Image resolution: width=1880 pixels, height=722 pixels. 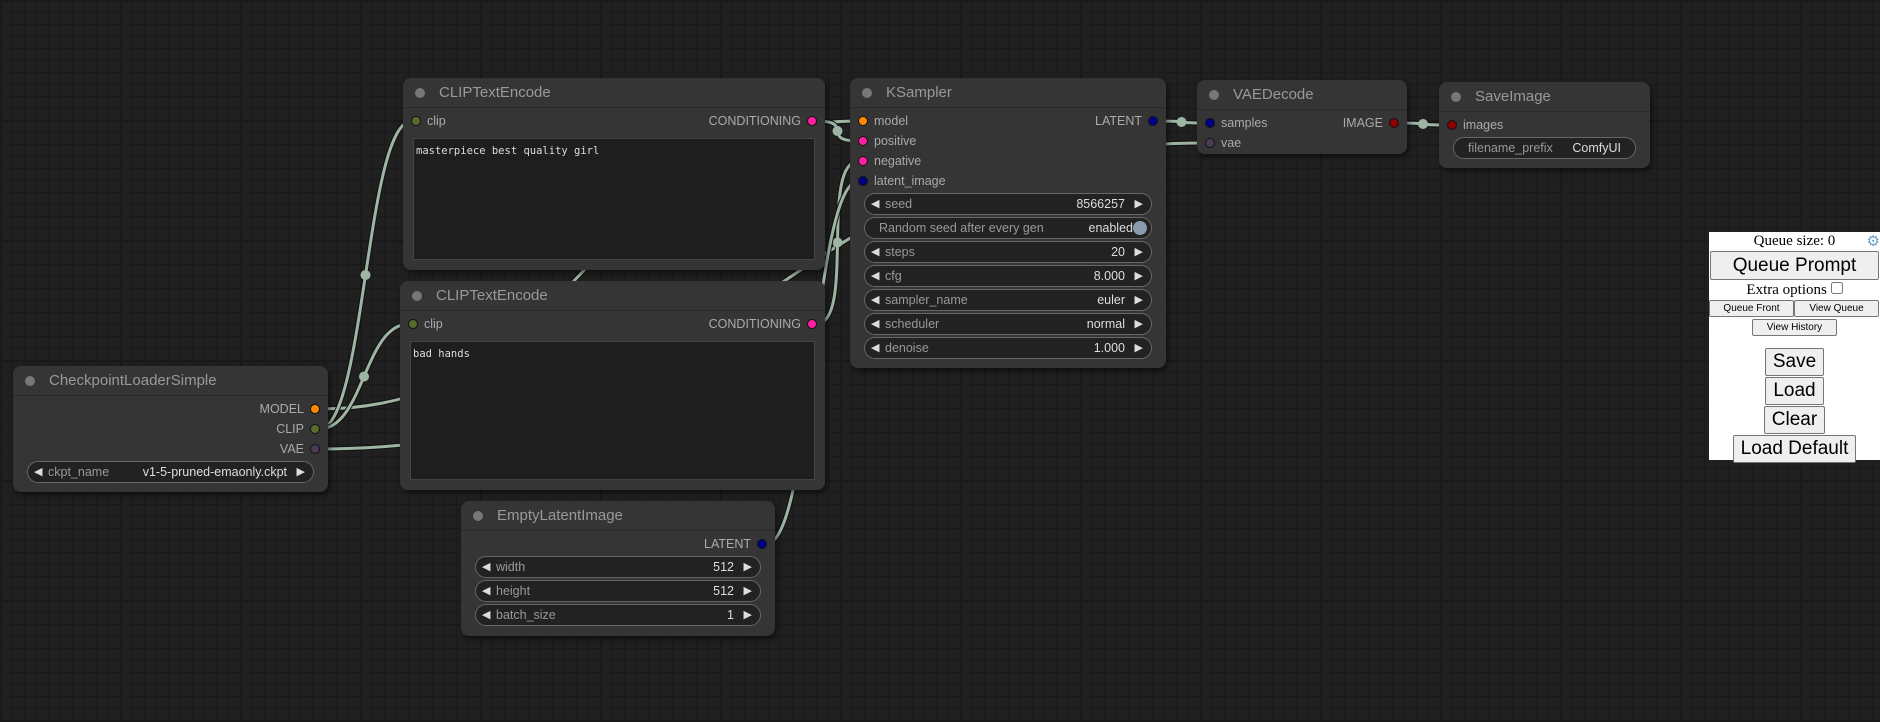 I want to click on widget-seed: ◀ ▶ seed 8566257, so click(x=1008, y=204).